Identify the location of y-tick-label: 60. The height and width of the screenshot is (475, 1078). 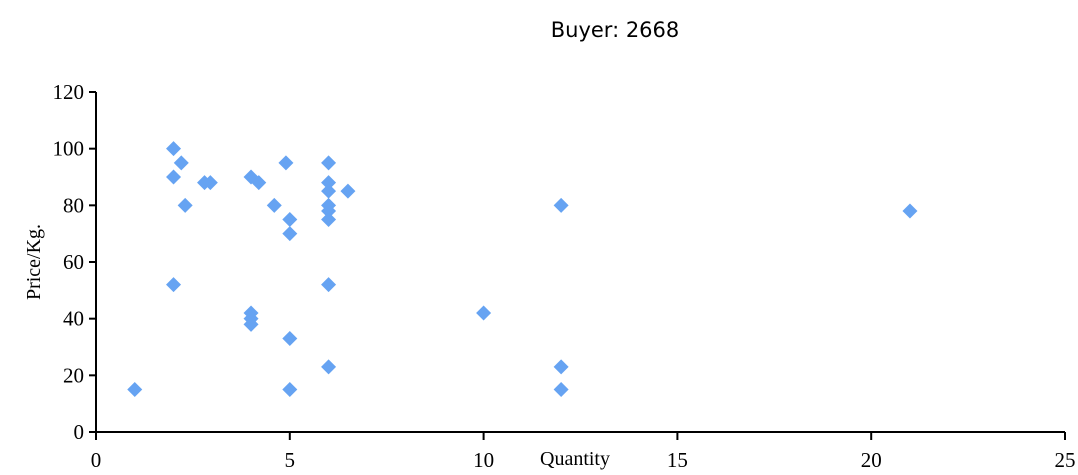
(73, 262).